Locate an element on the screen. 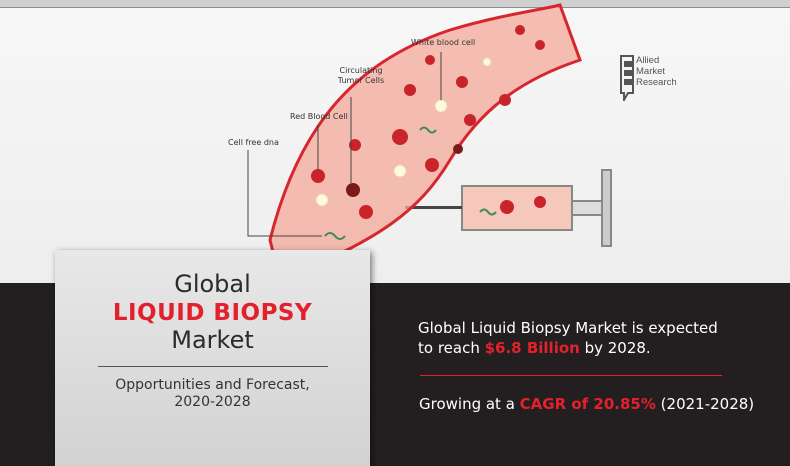 The width and height of the screenshot is (790, 466). title-market: Market is located at coordinates (212, 340).